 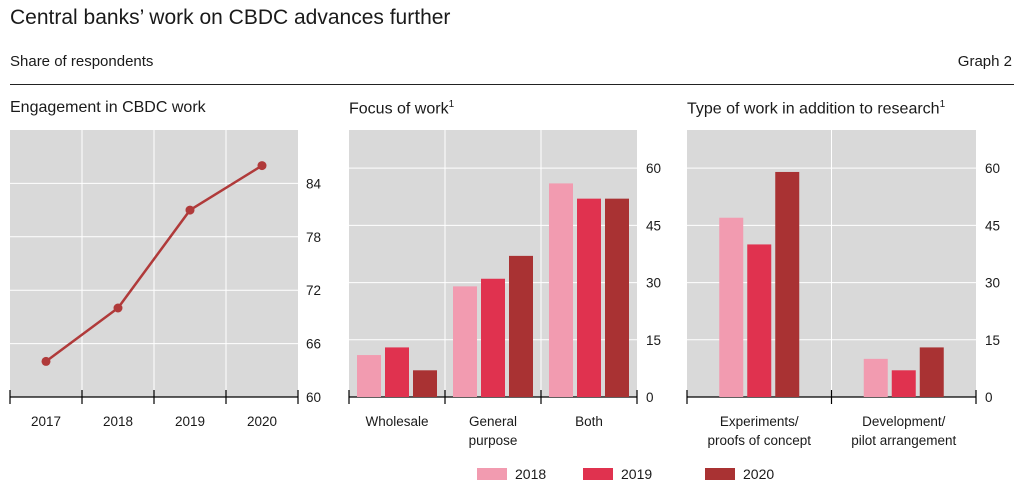 What do you see at coordinates (493, 421) in the screenshot?
I see `x-tick-label: General` at bounding box center [493, 421].